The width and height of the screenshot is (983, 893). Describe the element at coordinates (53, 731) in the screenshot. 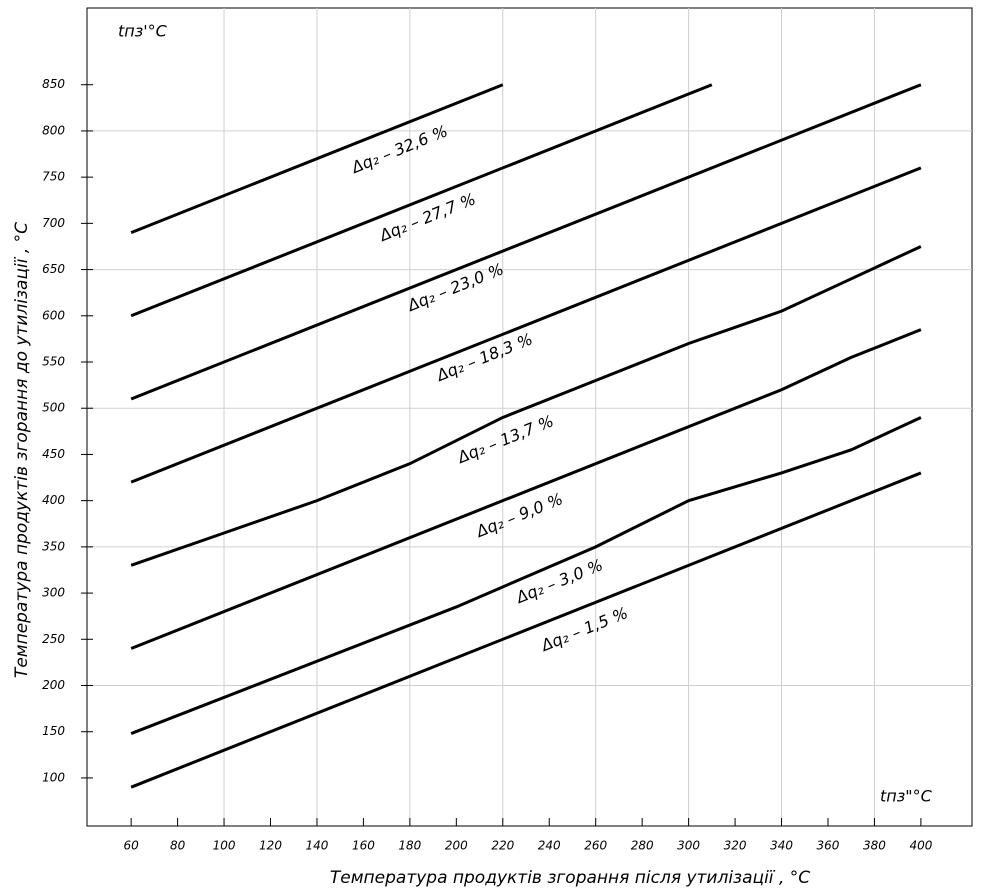

I see `y-tick-label: 150` at that location.